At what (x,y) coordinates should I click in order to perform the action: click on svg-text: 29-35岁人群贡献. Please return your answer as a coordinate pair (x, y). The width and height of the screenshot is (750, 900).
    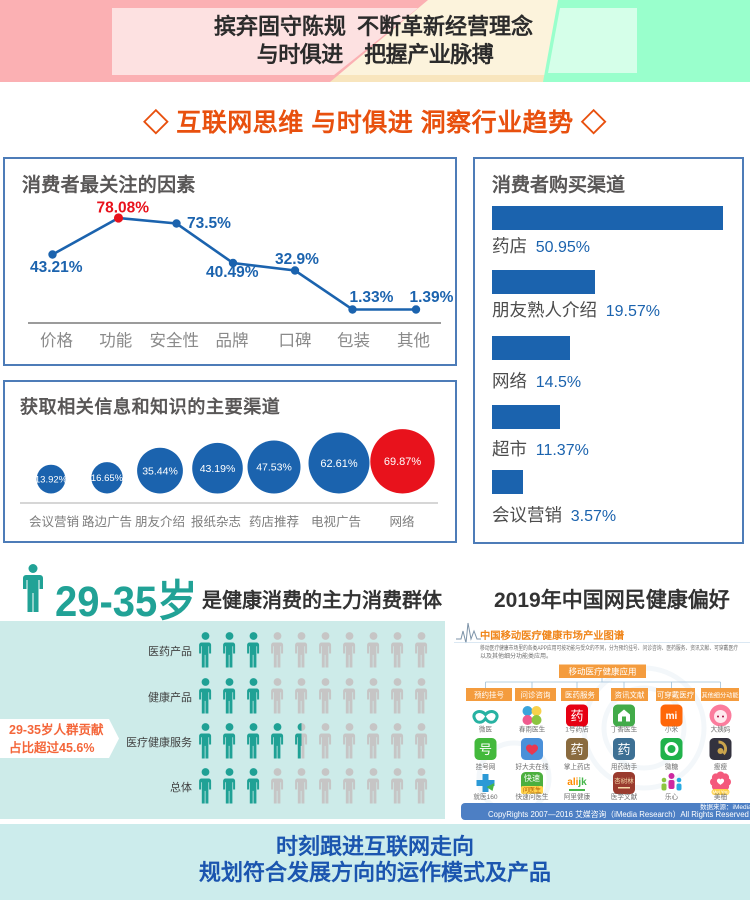
    Looking at the image, I should click on (56, 729).